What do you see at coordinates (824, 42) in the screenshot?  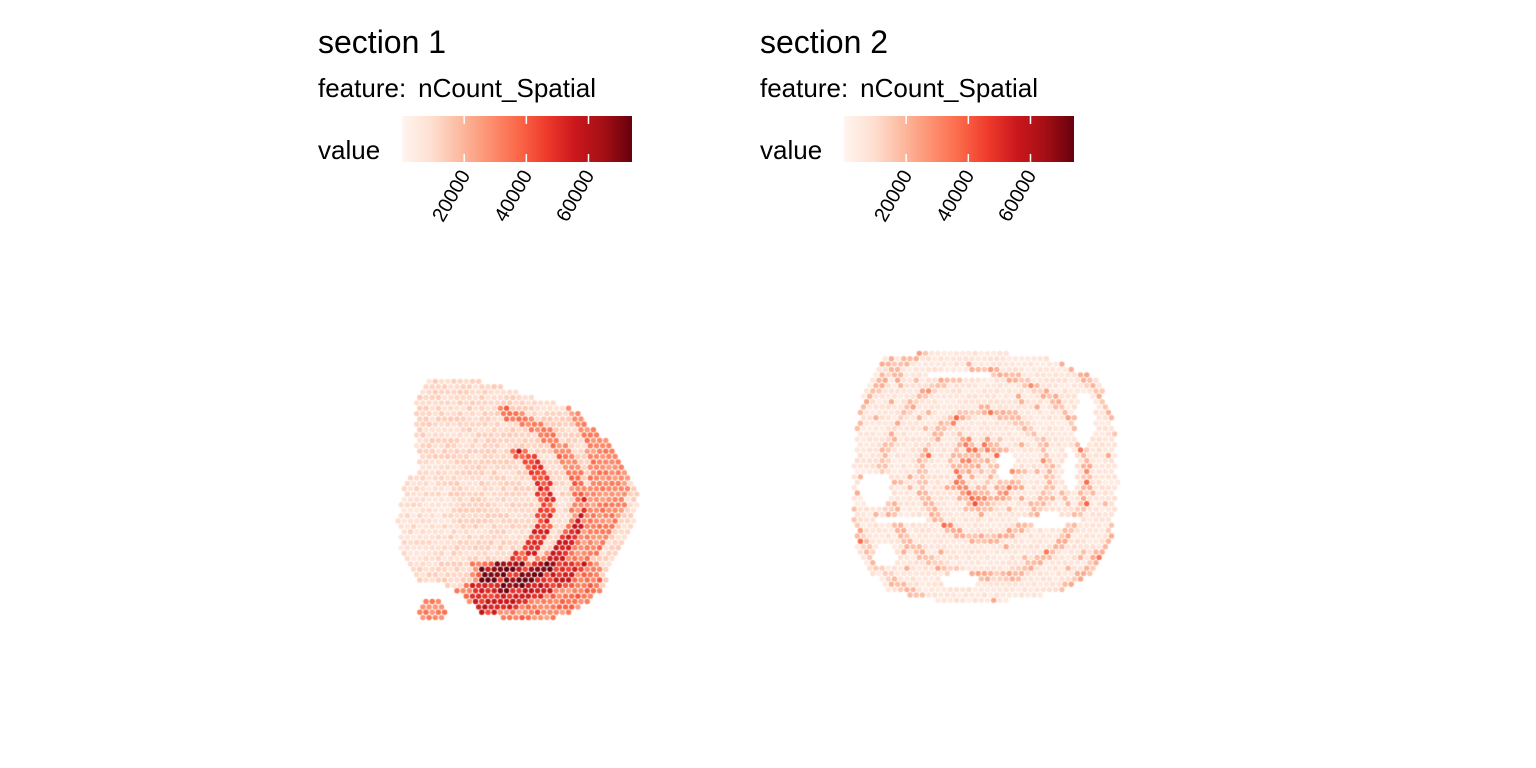 I see `plot-title: section 2` at bounding box center [824, 42].